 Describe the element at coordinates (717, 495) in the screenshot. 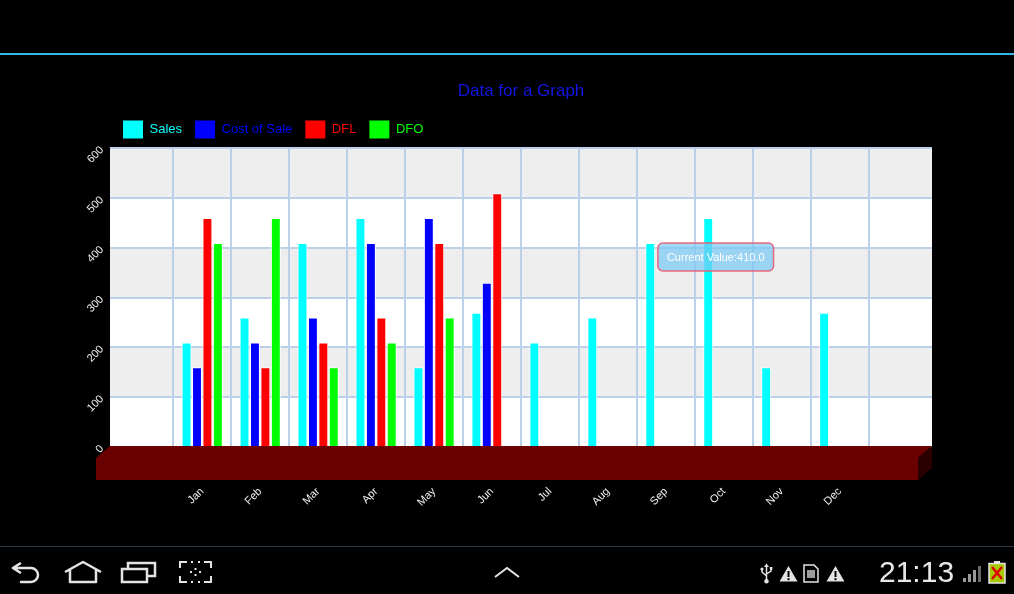

I see `x-tick-label: Oct` at that location.